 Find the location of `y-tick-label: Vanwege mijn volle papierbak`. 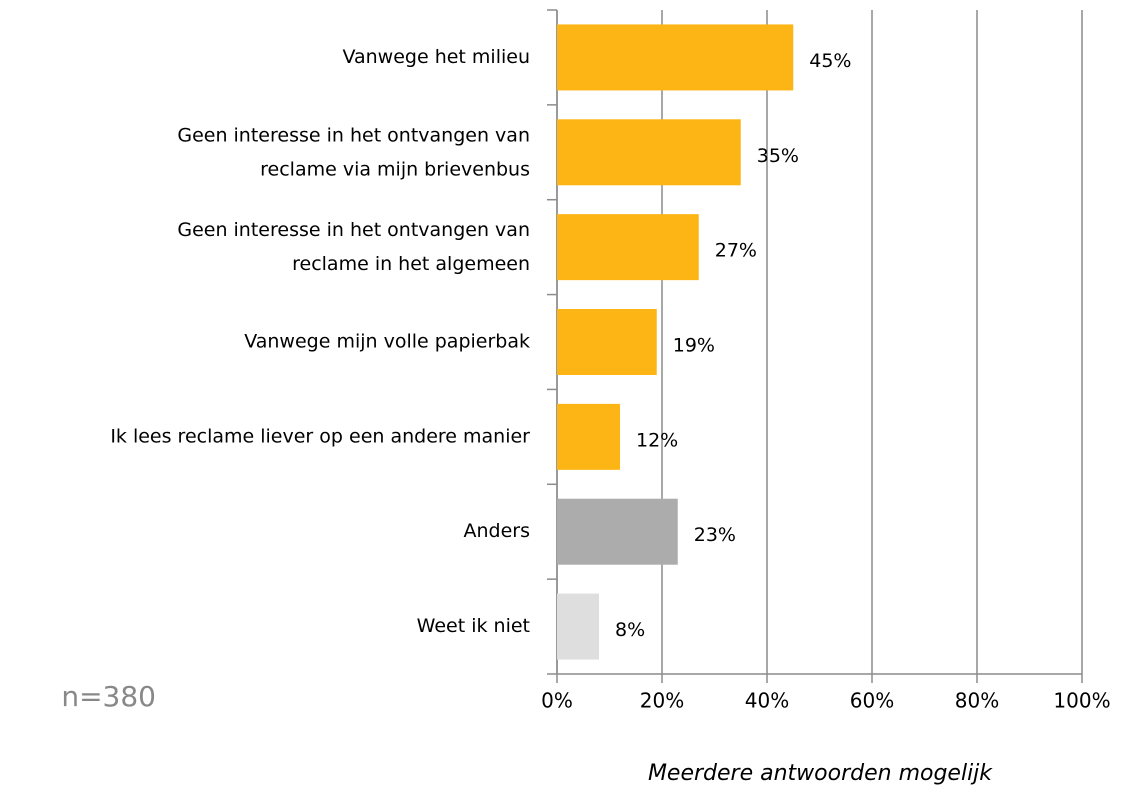

y-tick-label: Vanwege mijn volle papierbak is located at coordinates (387, 342).